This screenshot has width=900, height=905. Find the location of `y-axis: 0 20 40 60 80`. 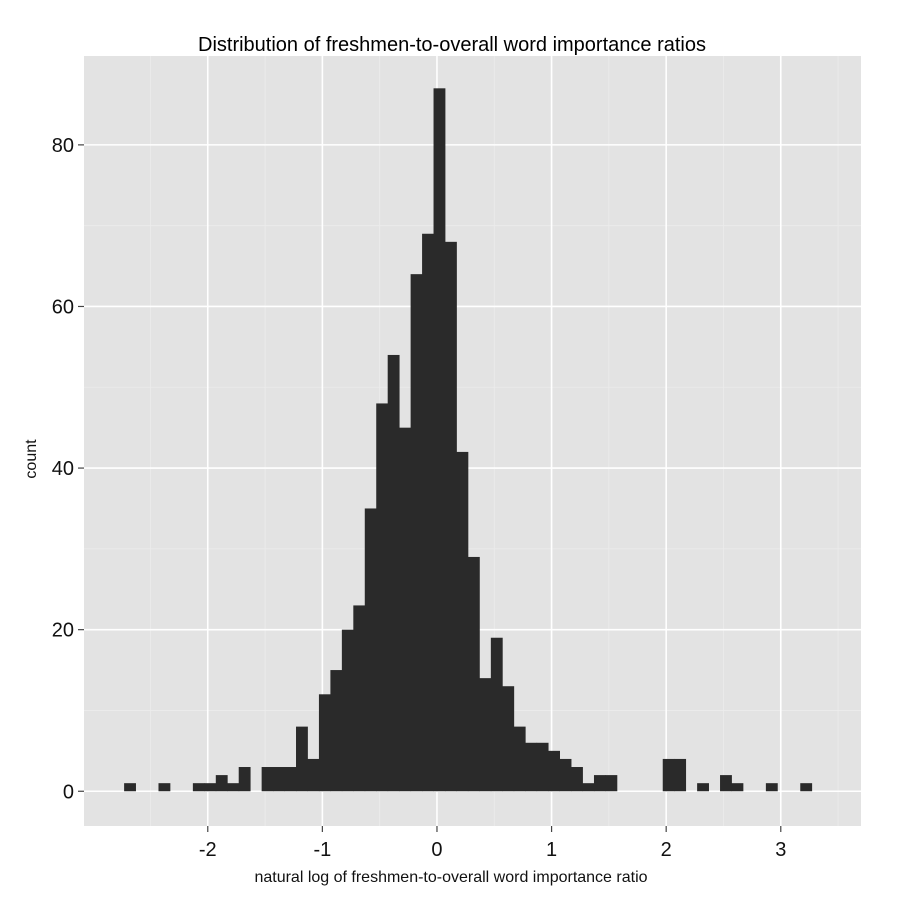

y-axis: 0 20 40 60 80 is located at coordinates (68, 469).